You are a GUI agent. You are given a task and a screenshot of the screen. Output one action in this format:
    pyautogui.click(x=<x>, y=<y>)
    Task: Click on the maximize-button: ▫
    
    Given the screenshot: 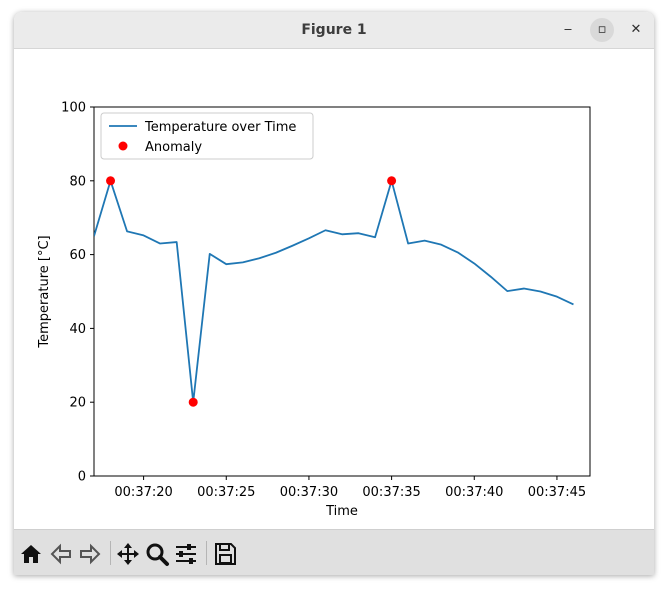 What is the action you would take?
    pyautogui.click(x=602, y=30)
    